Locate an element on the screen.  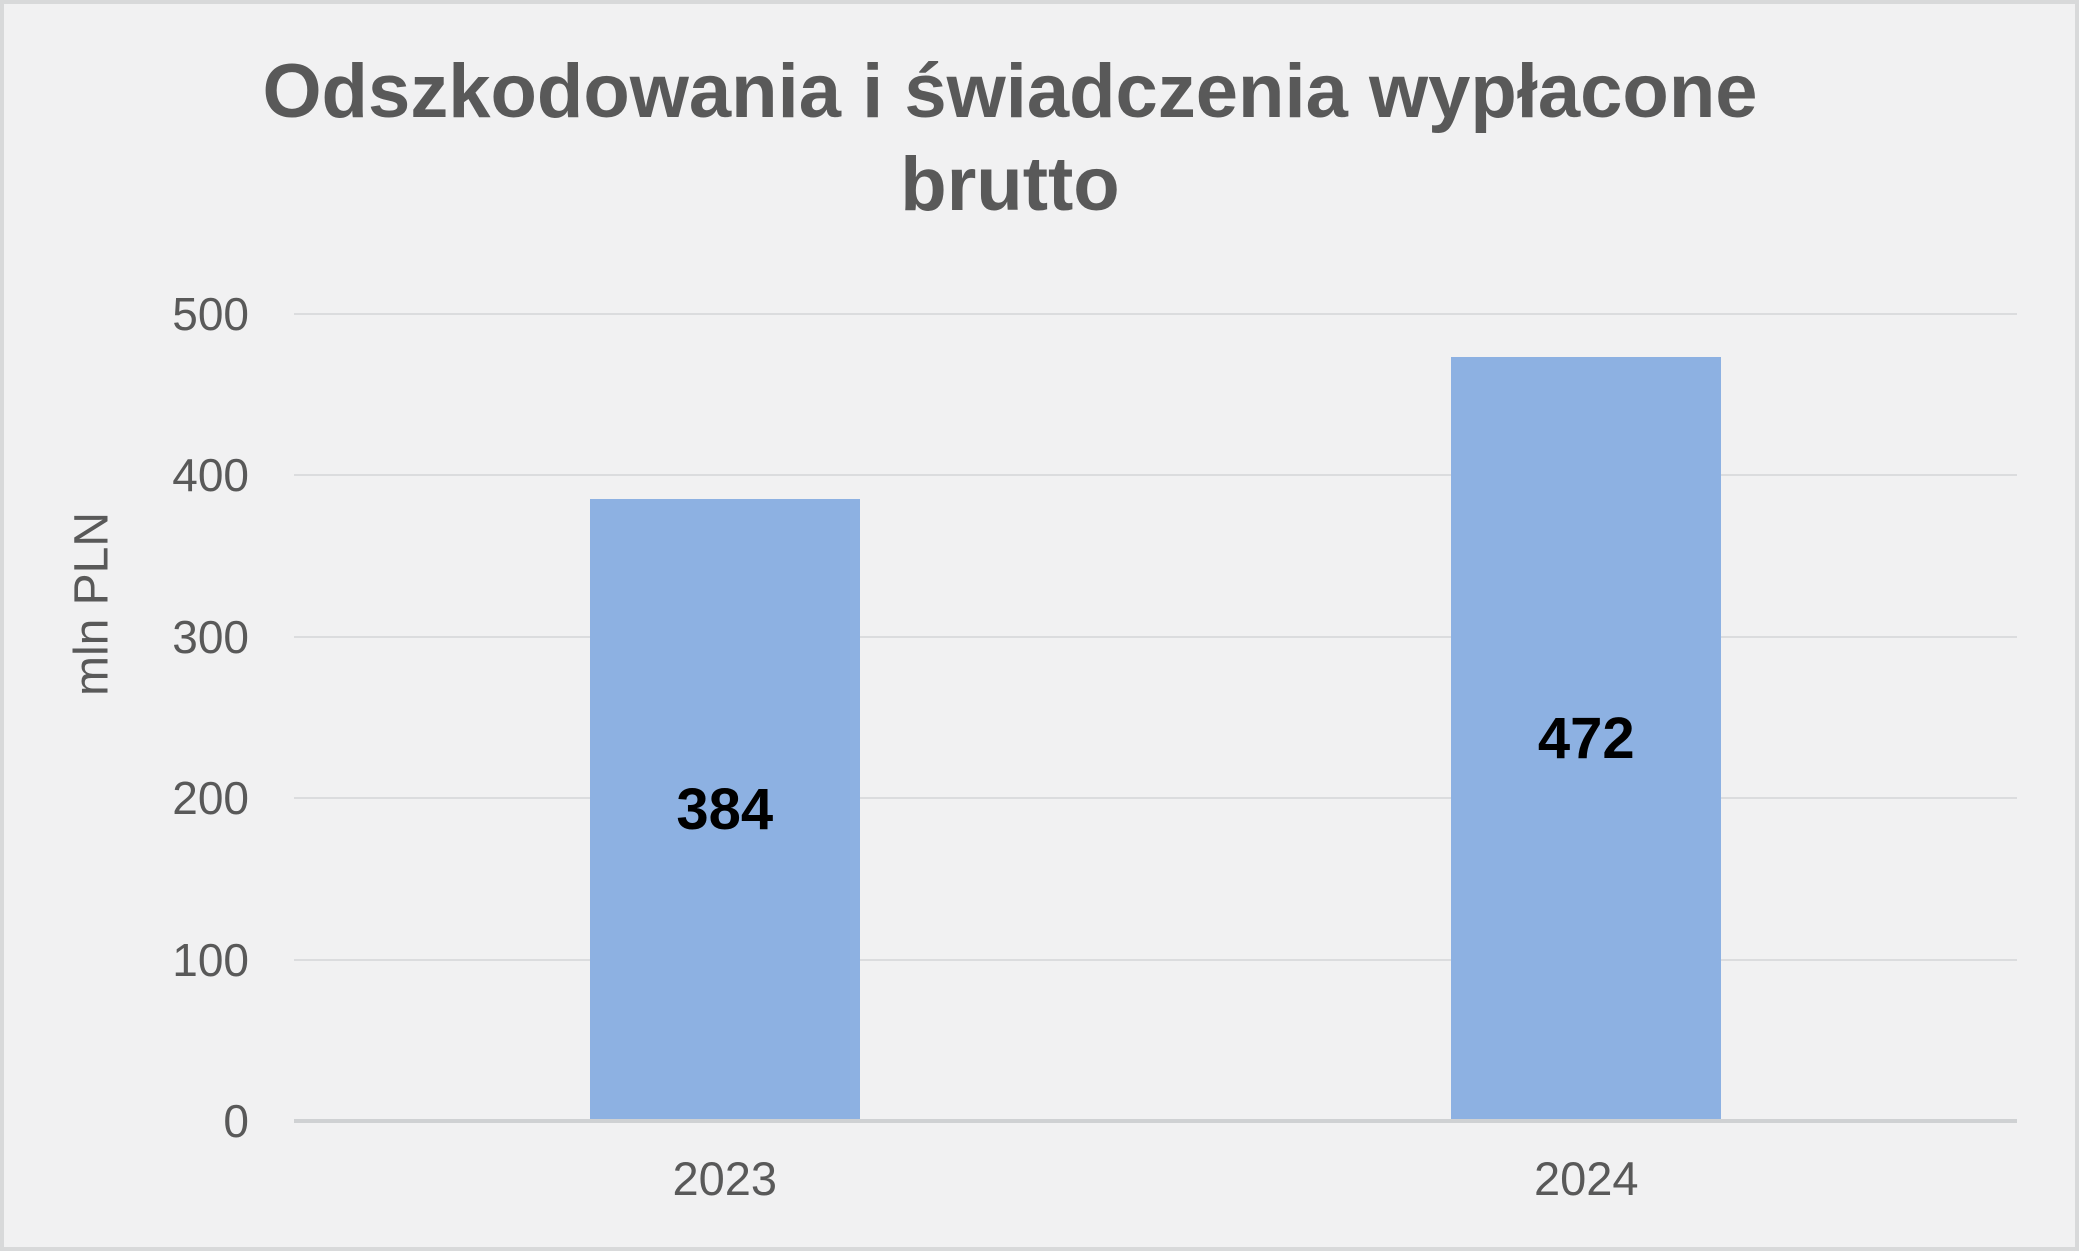
y-axis-title: mln PLN is located at coordinates (92, 604).